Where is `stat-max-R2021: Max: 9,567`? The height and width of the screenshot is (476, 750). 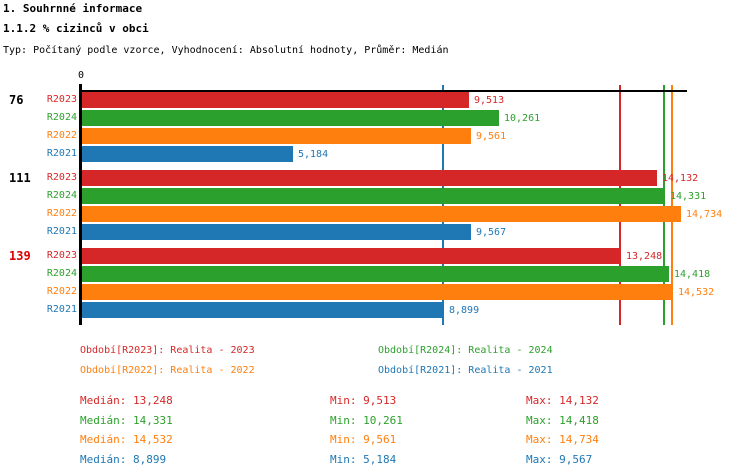
stat-max-R2021: Max: 9,567 is located at coordinates (559, 459).